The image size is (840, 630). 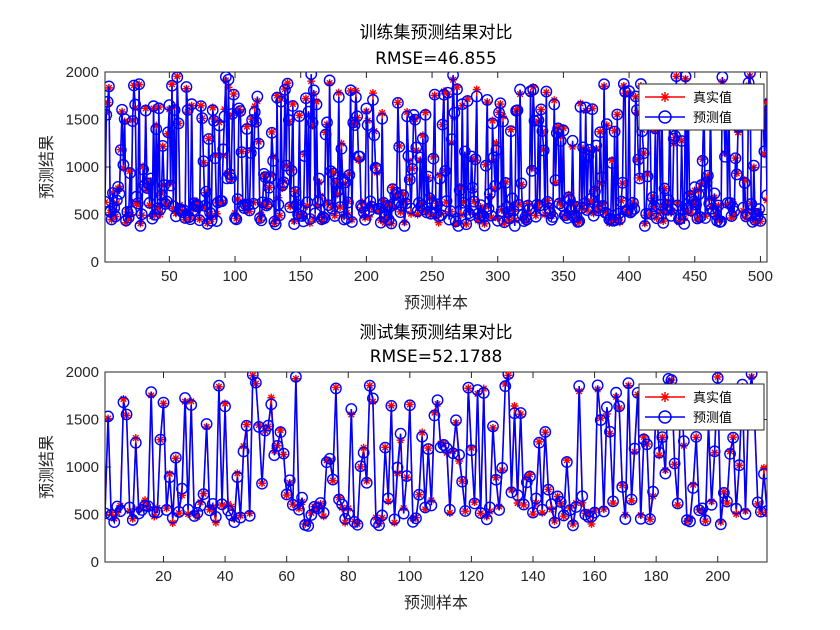 I want to click on chart-subtitle: RMSE=52.1788, so click(x=436, y=357).